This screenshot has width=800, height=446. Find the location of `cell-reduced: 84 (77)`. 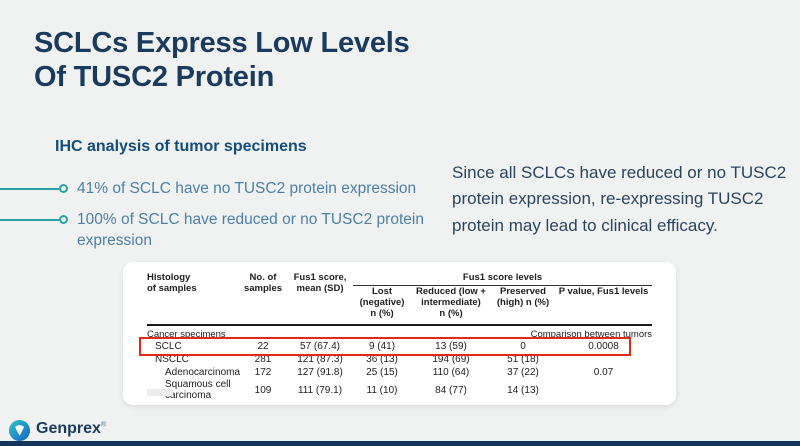

cell-reduced: 84 (77) is located at coordinates (451, 390).